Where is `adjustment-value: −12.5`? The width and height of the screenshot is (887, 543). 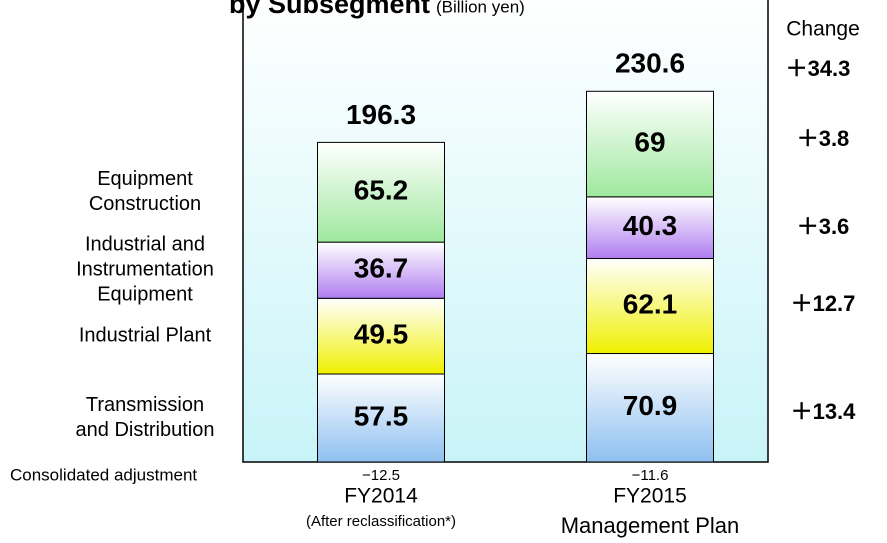
adjustment-value: −12.5 is located at coordinates (381, 475).